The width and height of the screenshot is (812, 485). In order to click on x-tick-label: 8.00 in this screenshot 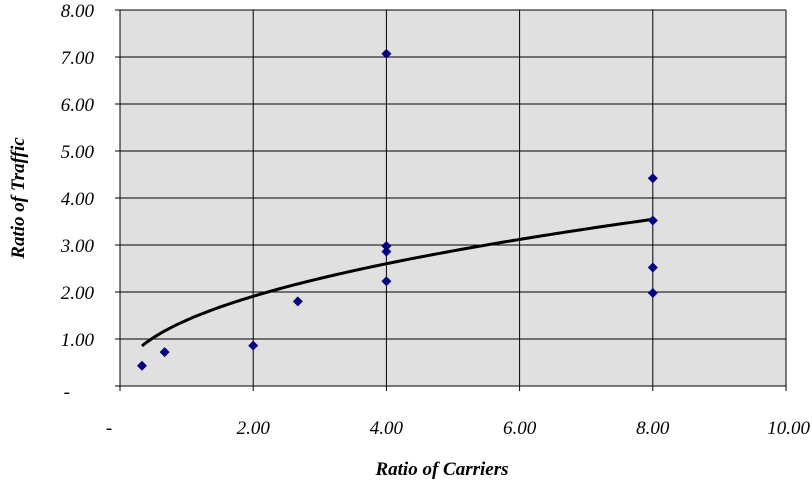, I will do `click(653, 428)`.